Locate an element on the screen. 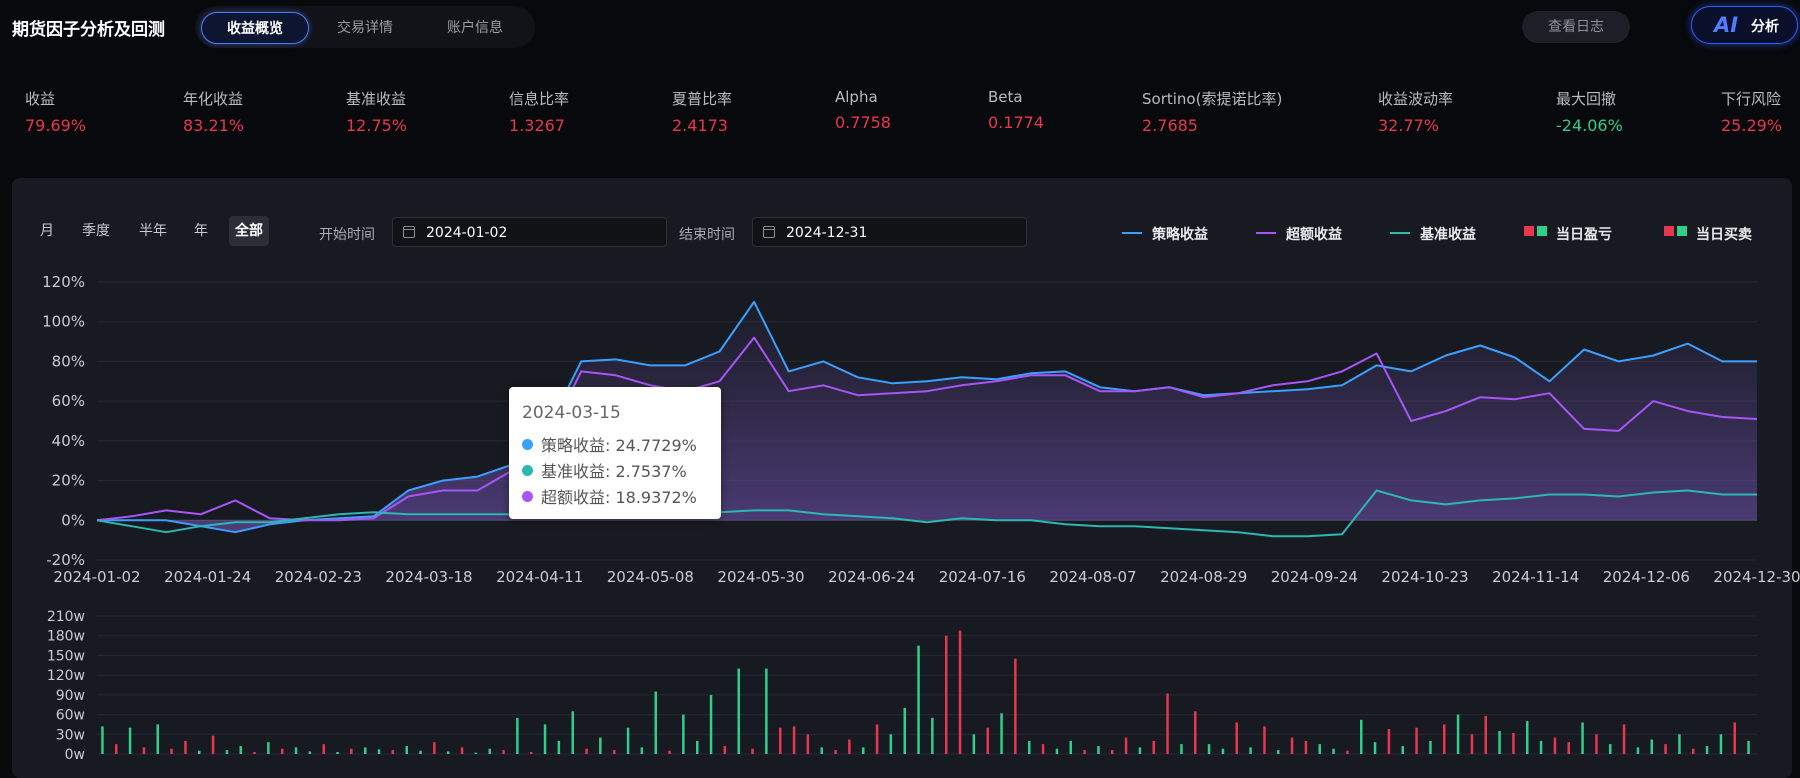  period-quarter: 季度 is located at coordinates (96, 231).